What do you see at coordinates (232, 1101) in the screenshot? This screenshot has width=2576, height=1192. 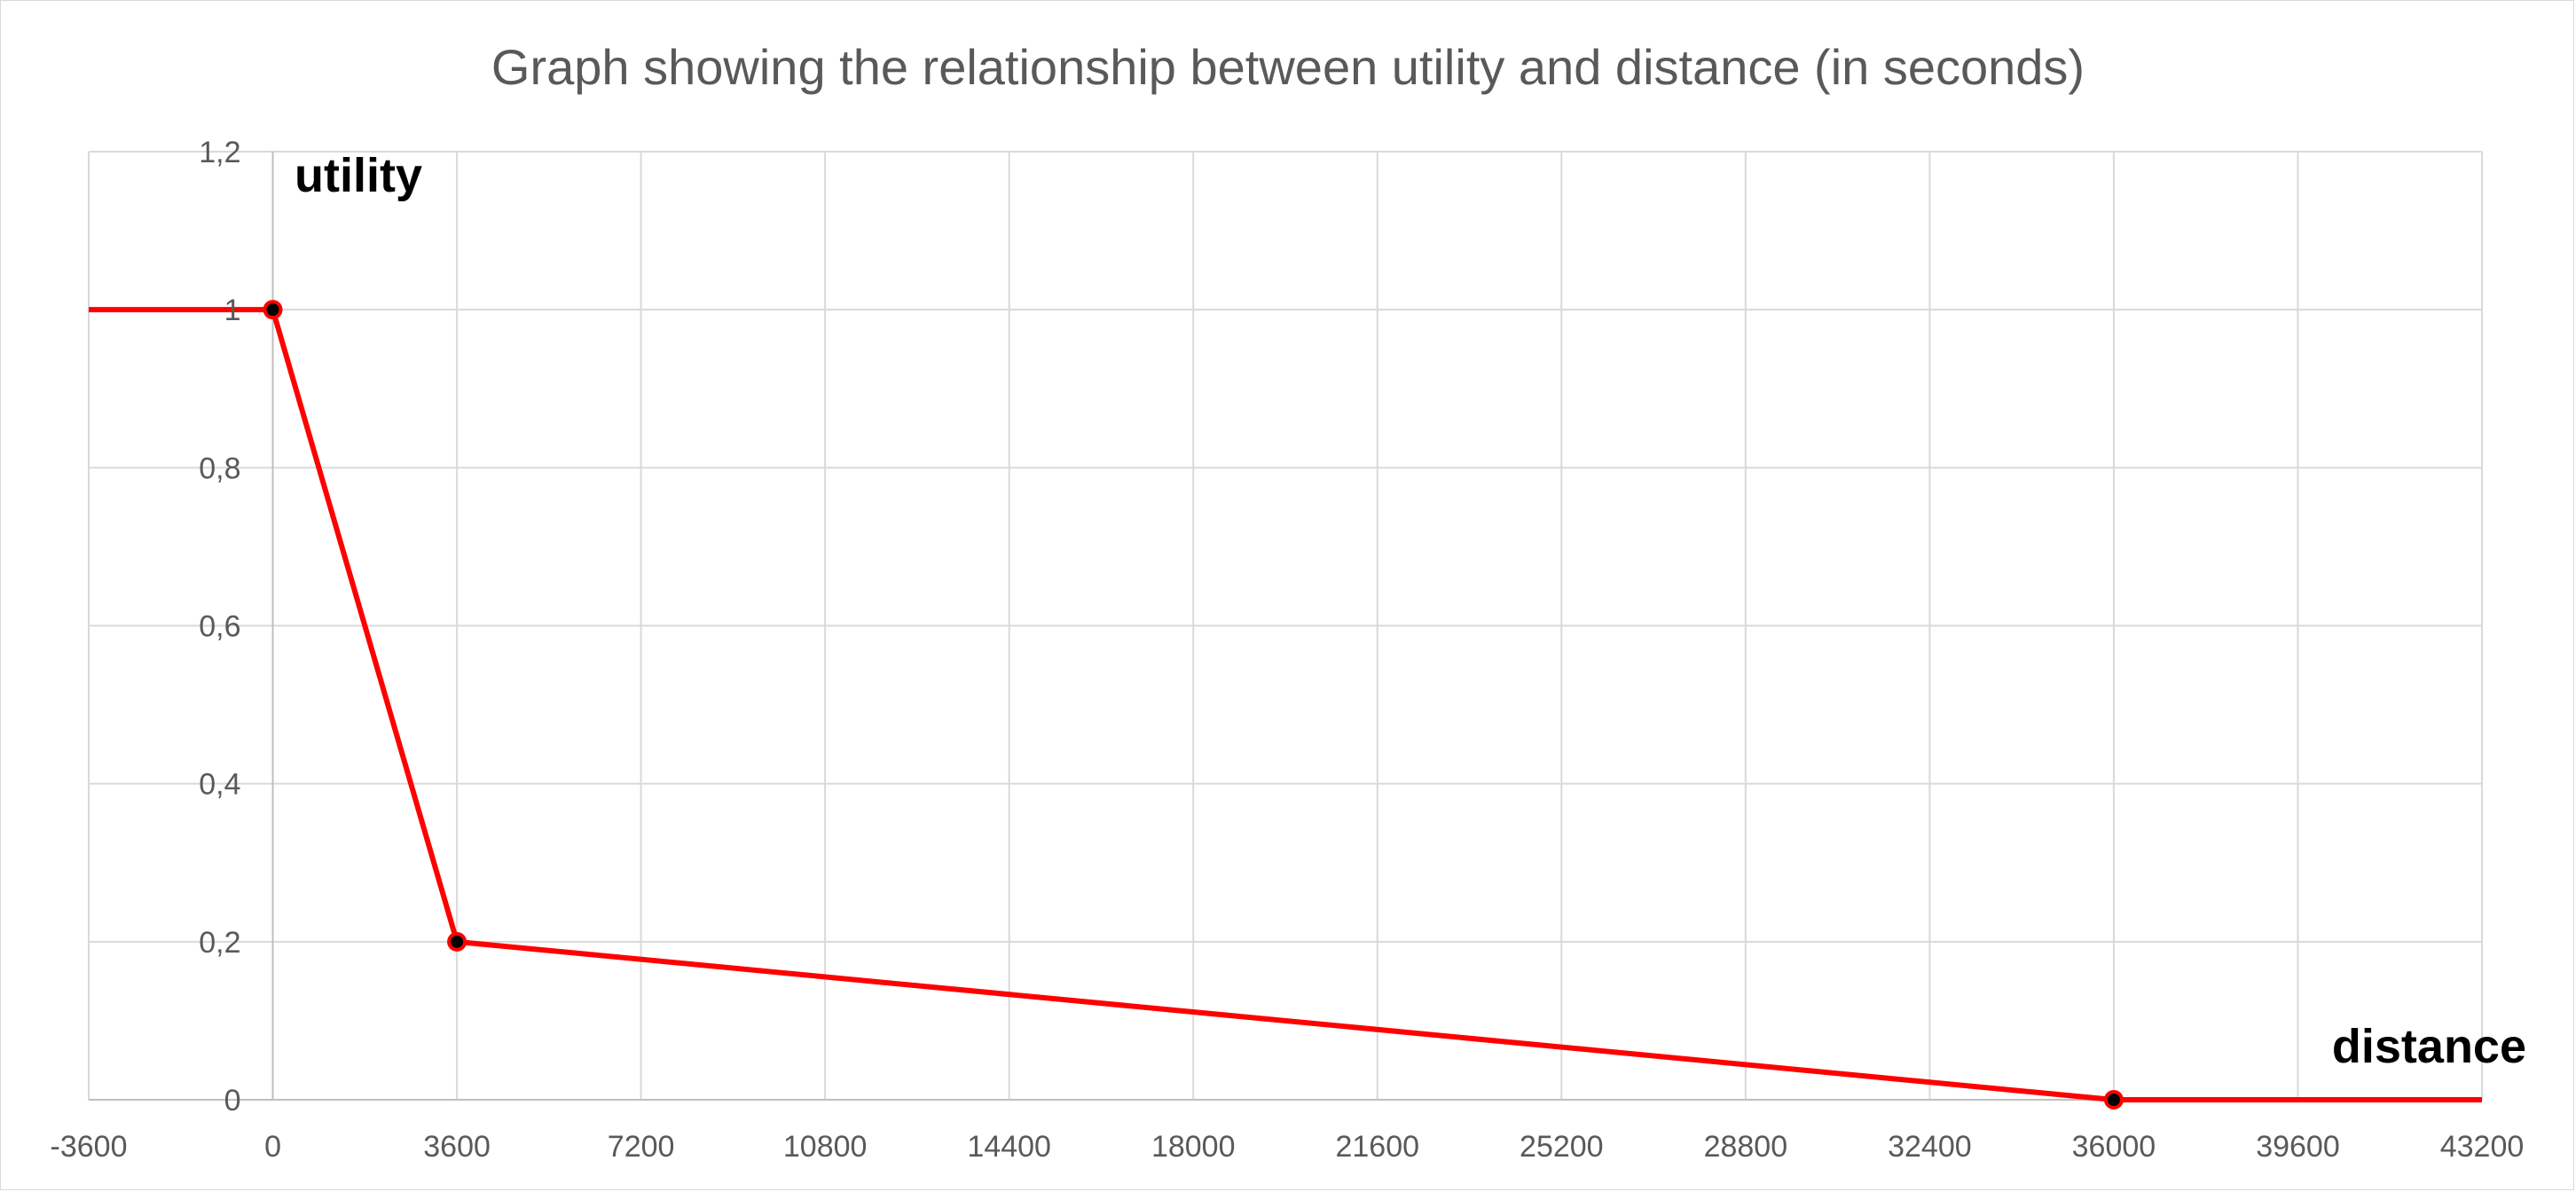 I see `y-tick-label: 0` at bounding box center [232, 1101].